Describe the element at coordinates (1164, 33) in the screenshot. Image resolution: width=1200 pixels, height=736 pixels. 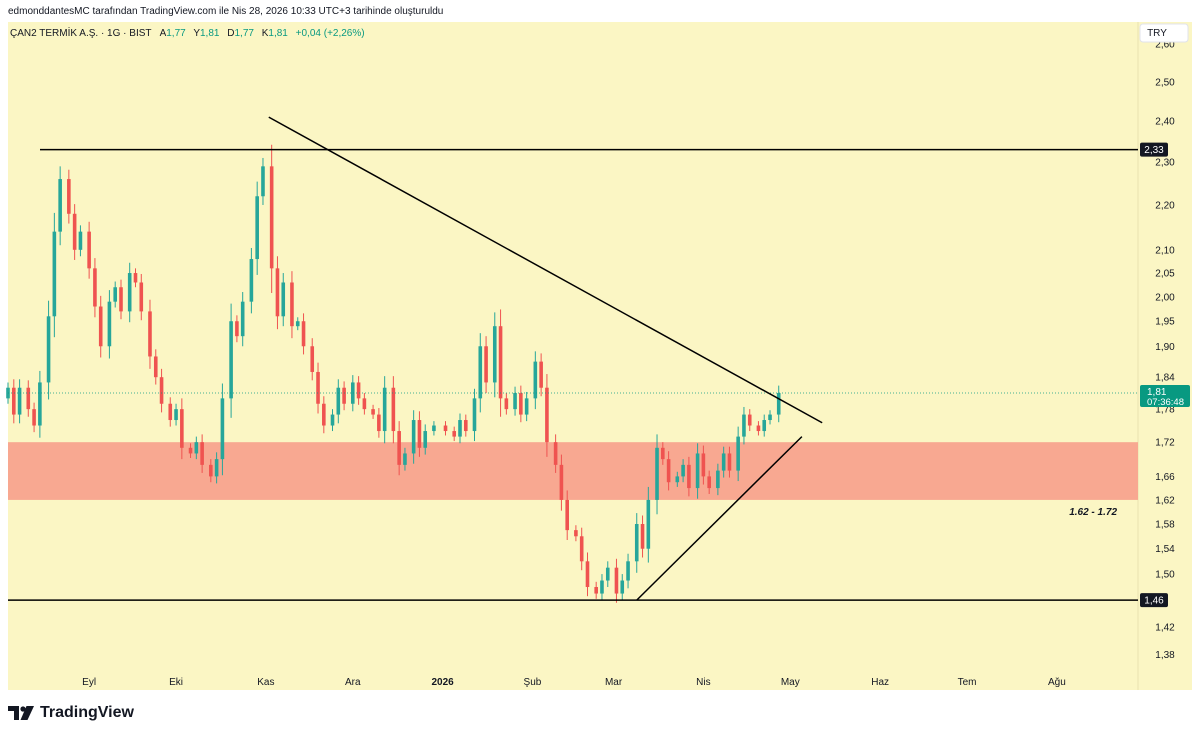
I see `currency-button: TRY` at that location.